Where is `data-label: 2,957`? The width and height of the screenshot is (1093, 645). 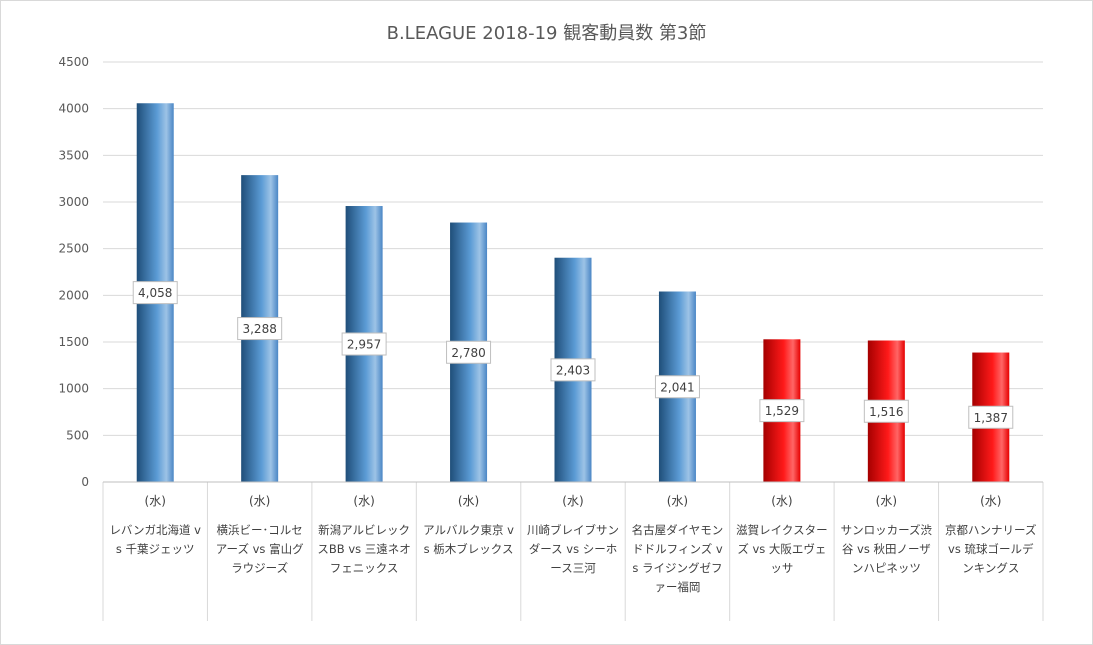
data-label: 2,957 is located at coordinates (364, 345).